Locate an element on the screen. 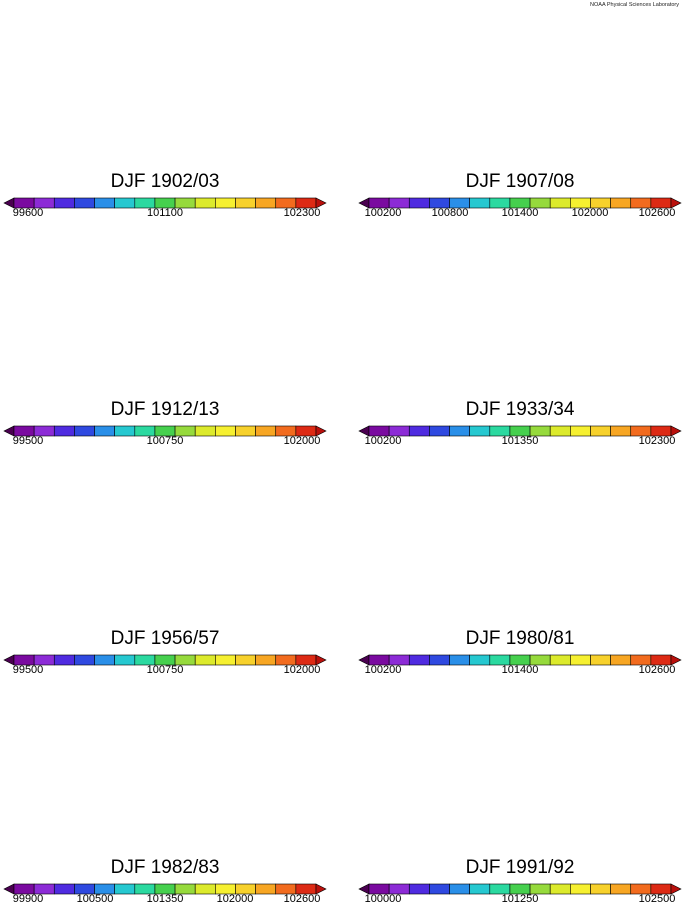 This screenshot has width=685, height=915. map-panel: DJF 1982/83 99900 100500 101350 102000 102600 is located at coordinates (165, 798).